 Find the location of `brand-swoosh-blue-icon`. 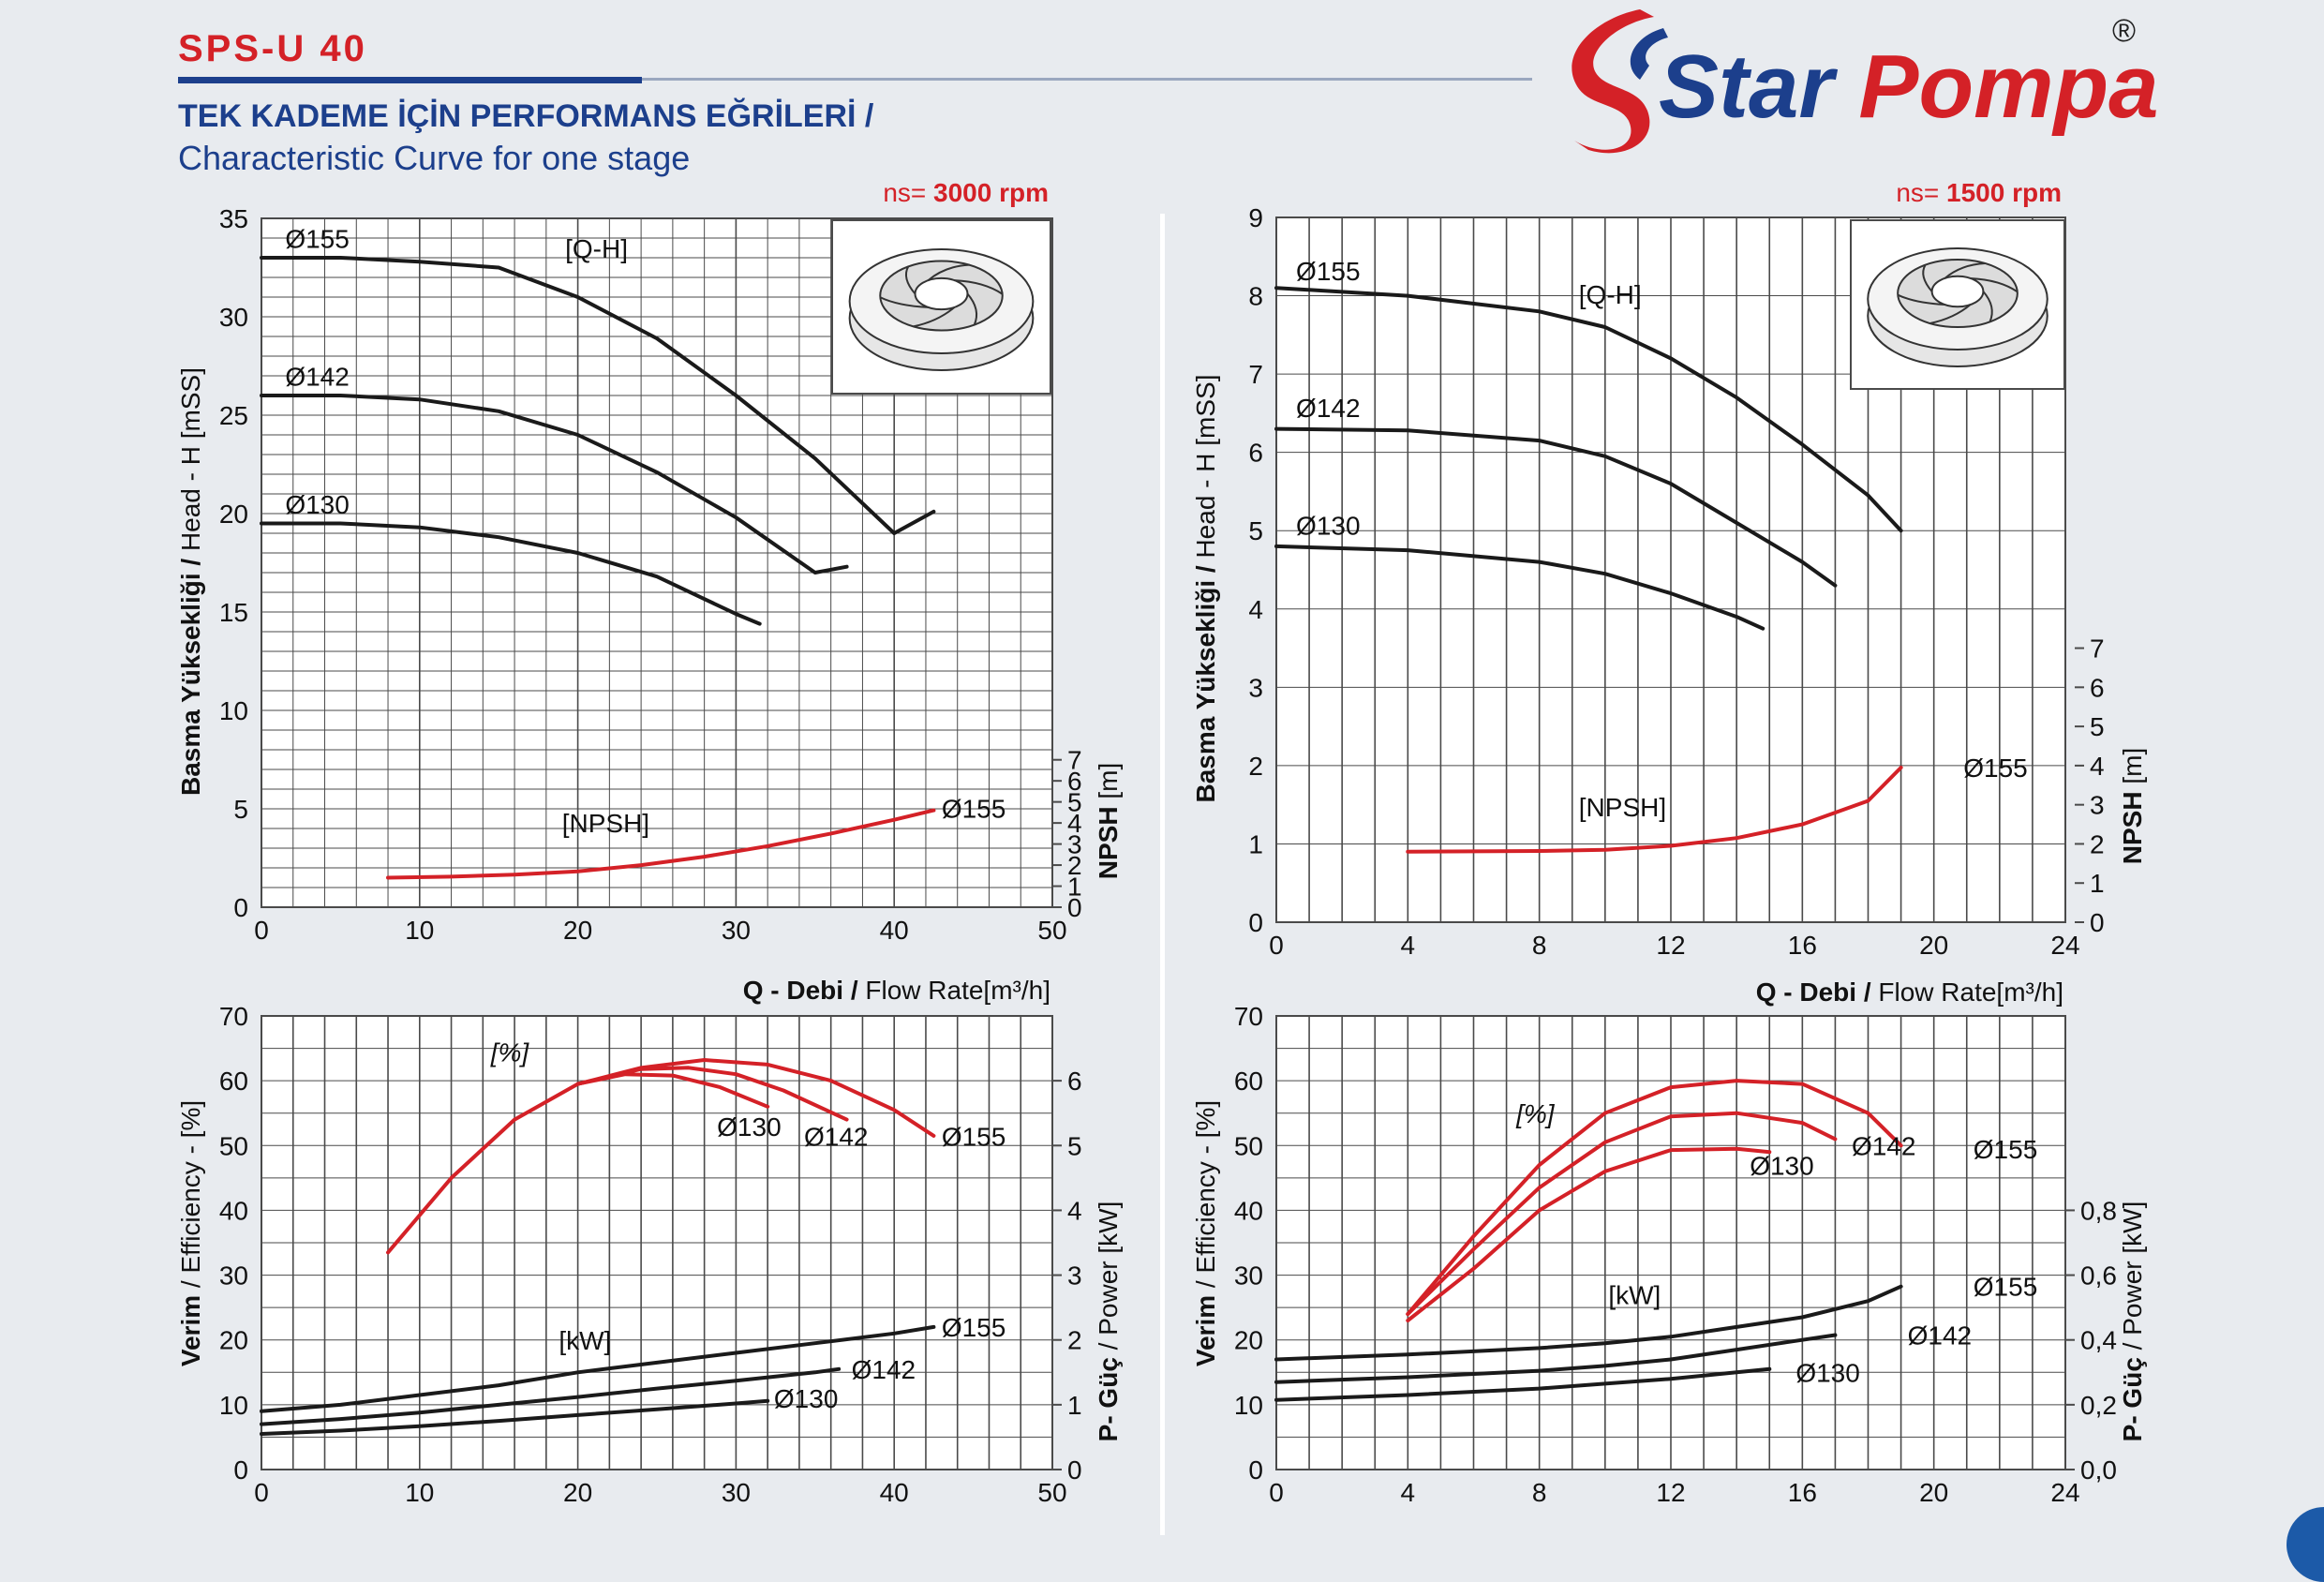

brand-swoosh-blue-icon is located at coordinates (1649, 54).